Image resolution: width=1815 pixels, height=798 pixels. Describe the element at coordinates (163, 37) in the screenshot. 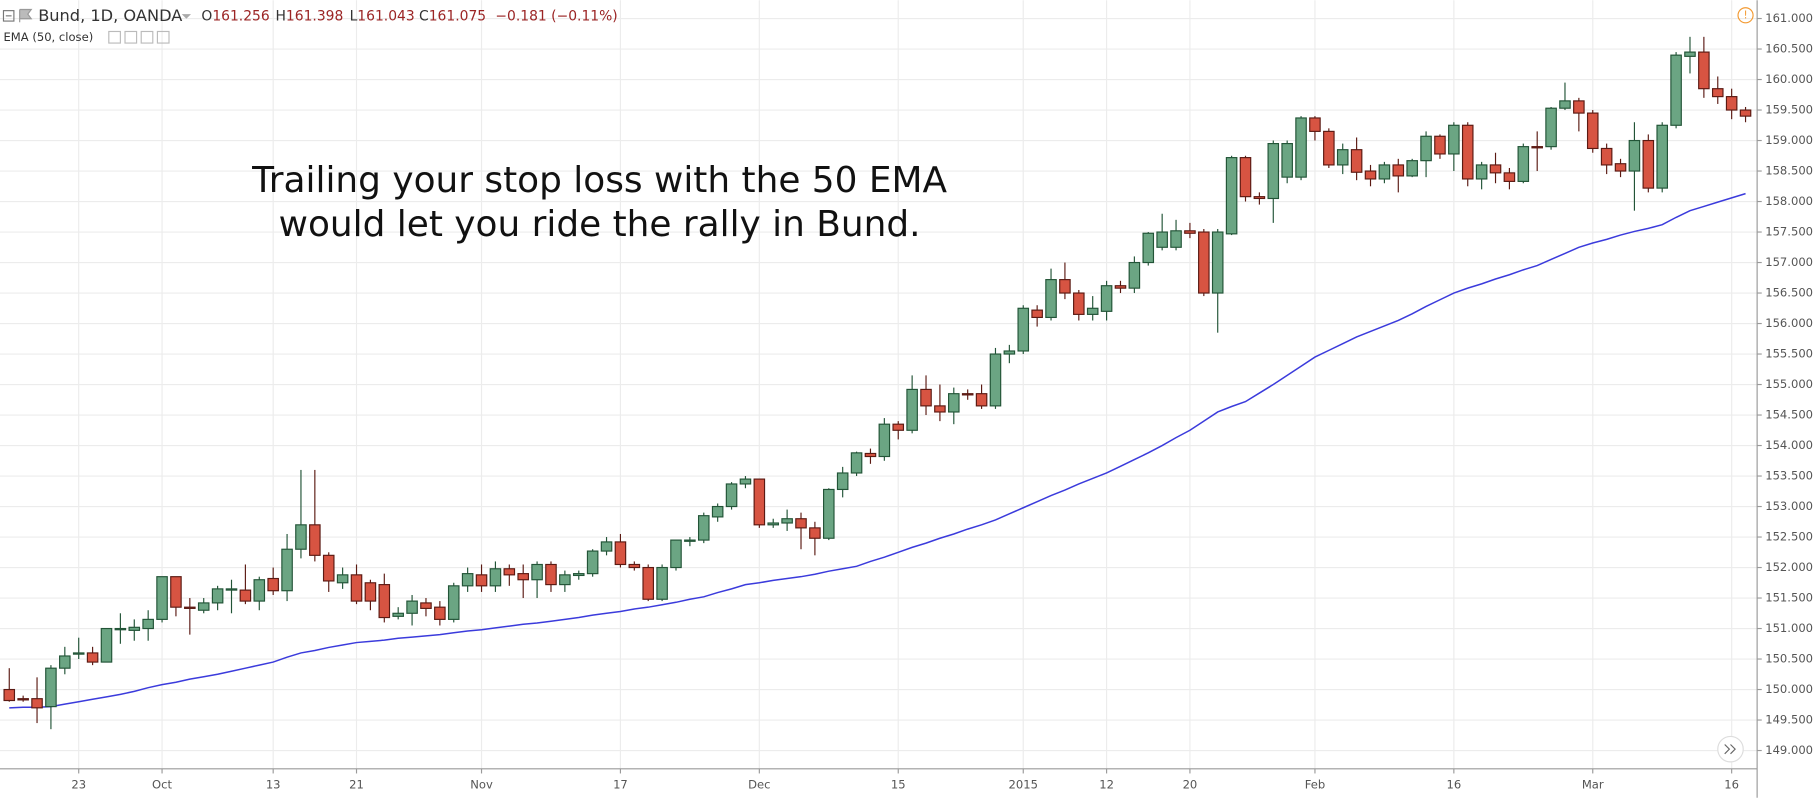

I see `indicator-remove` at that location.